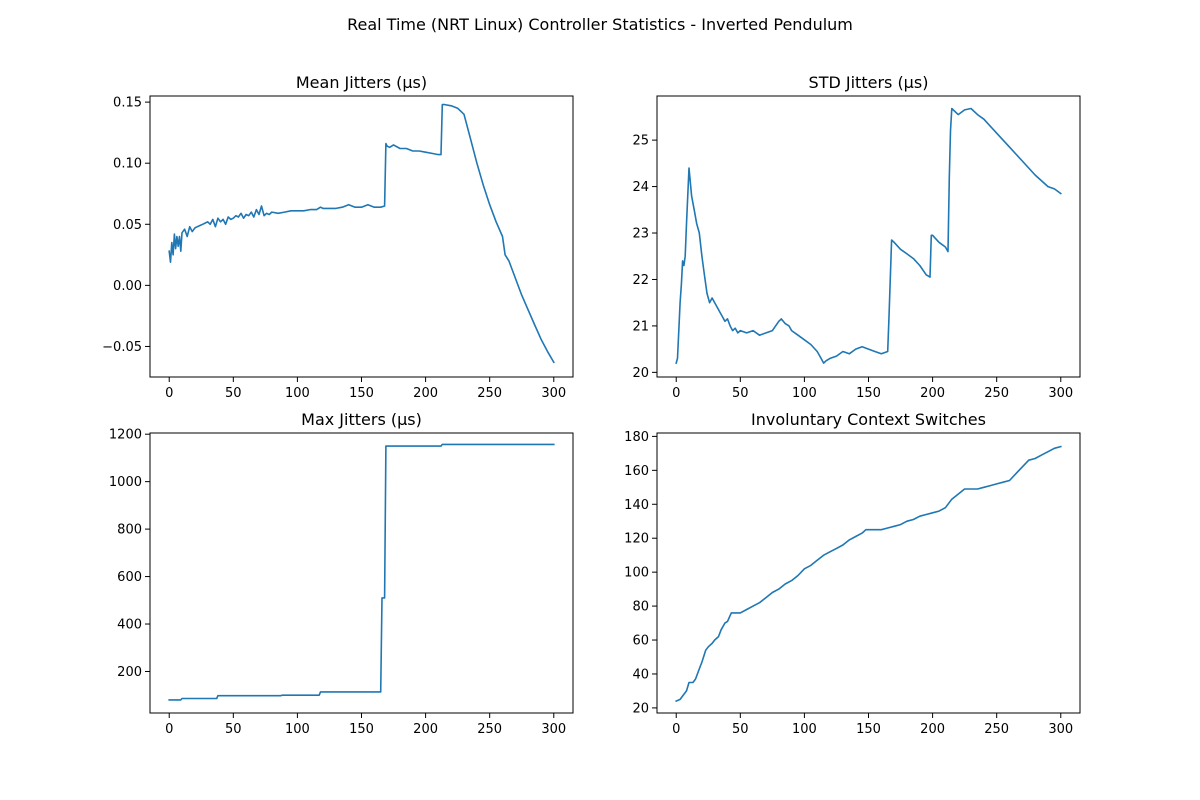 The image size is (1200, 800). What do you see at coordinates (640, 326) in the screenshot?
I see `std-jitters-ytick-label: 21` at bounding box center [640, 326].